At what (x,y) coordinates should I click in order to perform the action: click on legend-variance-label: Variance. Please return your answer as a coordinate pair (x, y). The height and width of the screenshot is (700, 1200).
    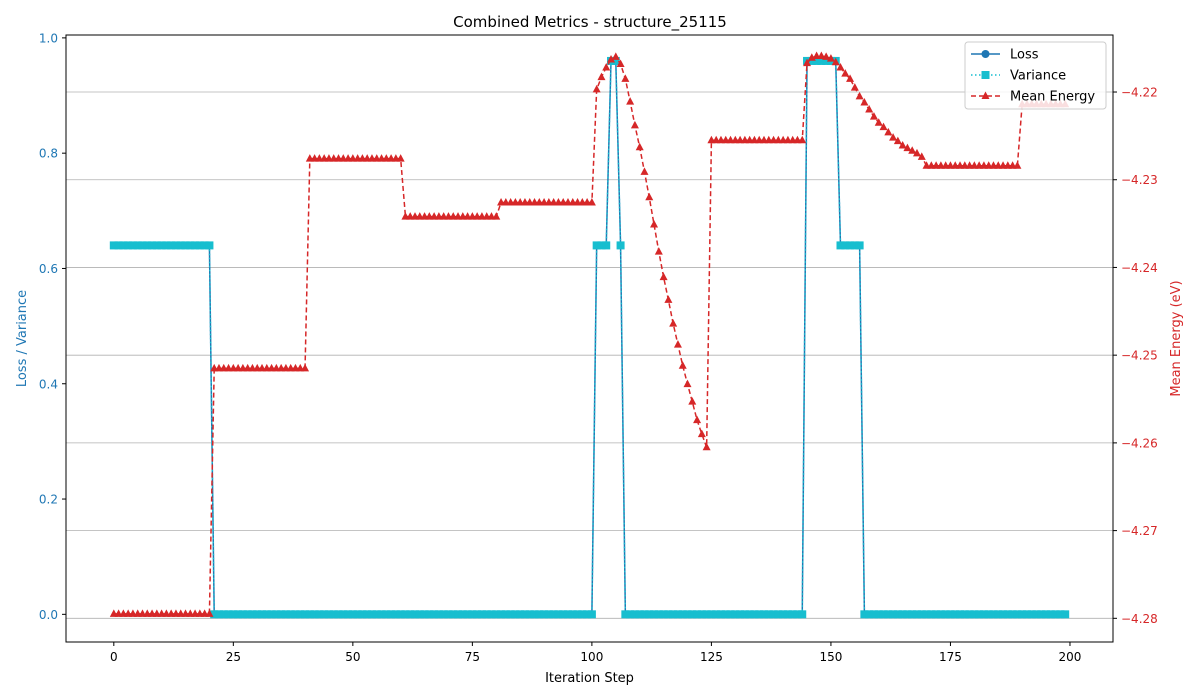
    Looking at the image, I should click on (1038, 76).